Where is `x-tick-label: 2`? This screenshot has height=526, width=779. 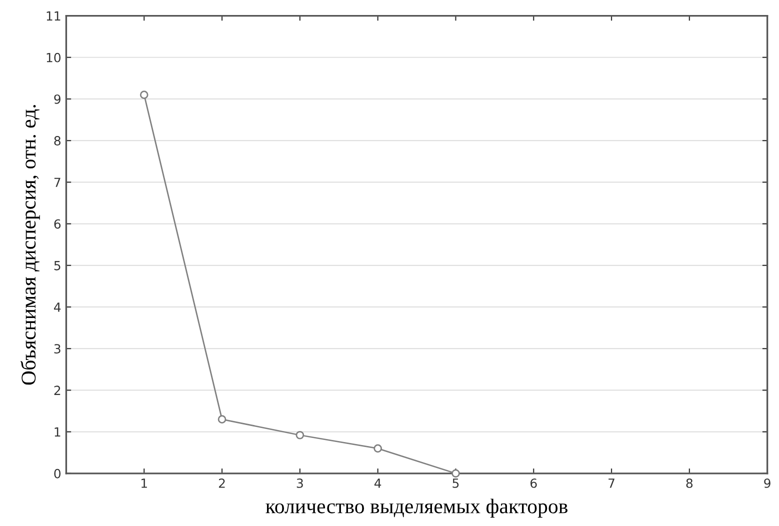
x-tick-label: 2 is located at coordinates (221, 483).